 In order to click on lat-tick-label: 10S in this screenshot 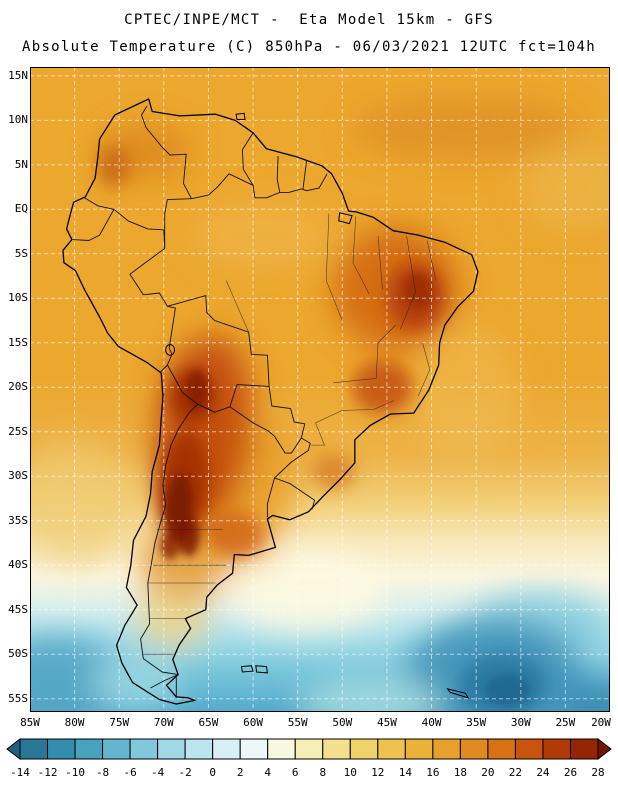, I will do `click(18, 298)`.